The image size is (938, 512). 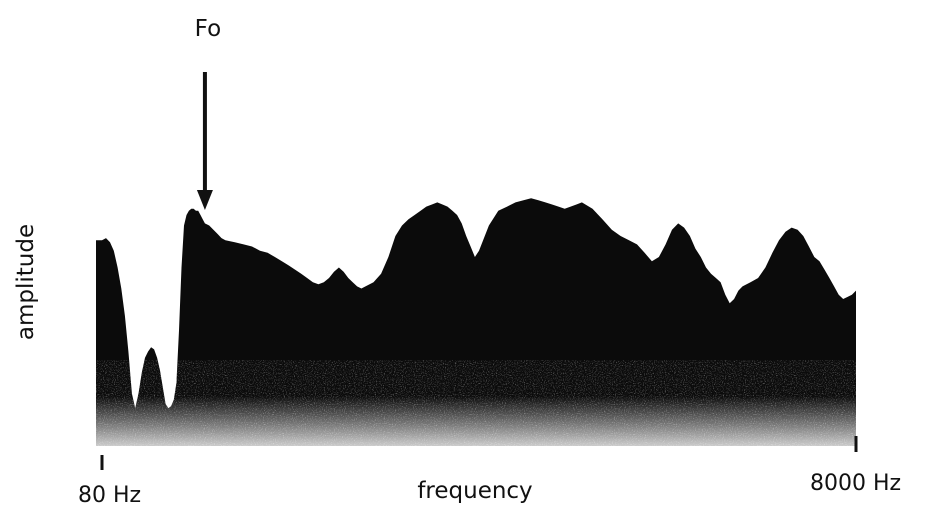 I want to click on fo-arrow-head, so click(x=204, y=200).